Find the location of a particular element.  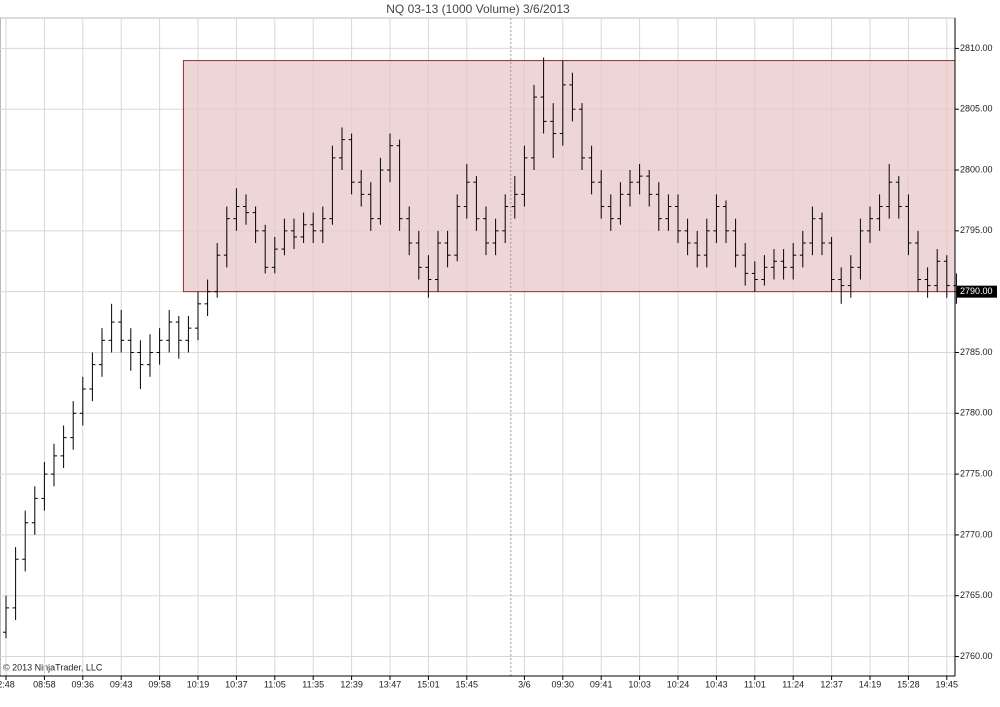

x-tick-label: 09:36 is located at coordinates (83, 684).